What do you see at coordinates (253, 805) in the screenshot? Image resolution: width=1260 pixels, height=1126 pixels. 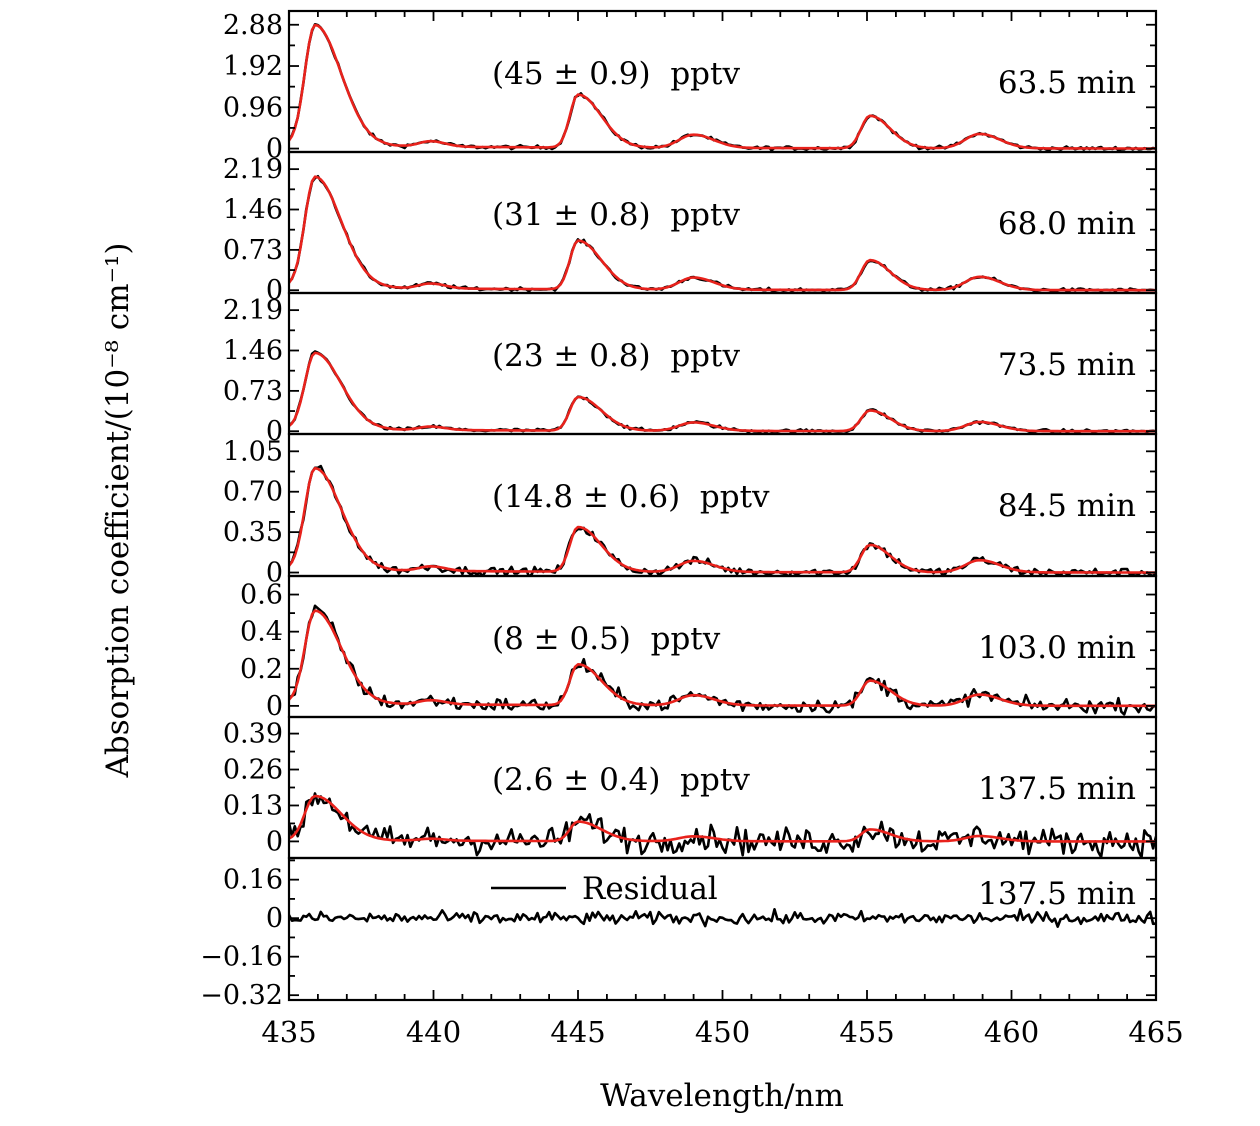 I see `y-tick-label: 0.13` at bounding box center [253, 805].